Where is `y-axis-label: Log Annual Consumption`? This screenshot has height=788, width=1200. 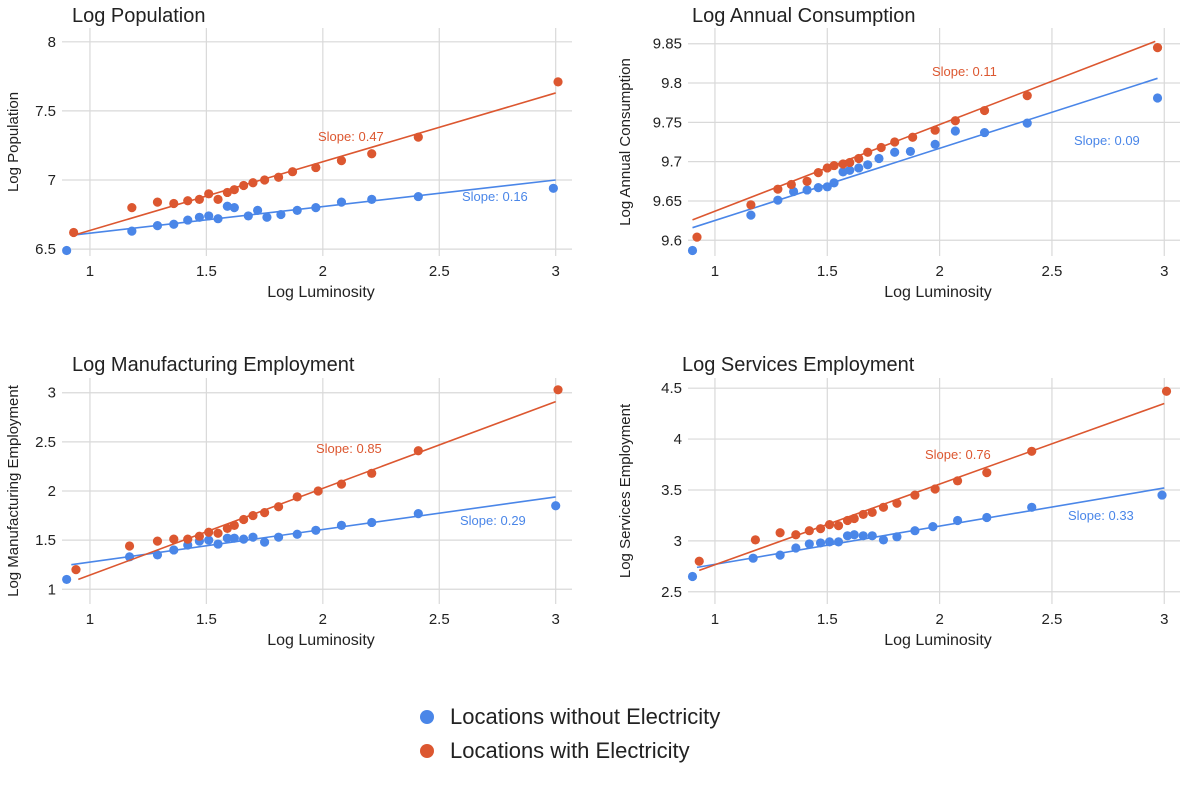
y-axis-label: Log Annual Consumption is located at coordinates (625, 142).